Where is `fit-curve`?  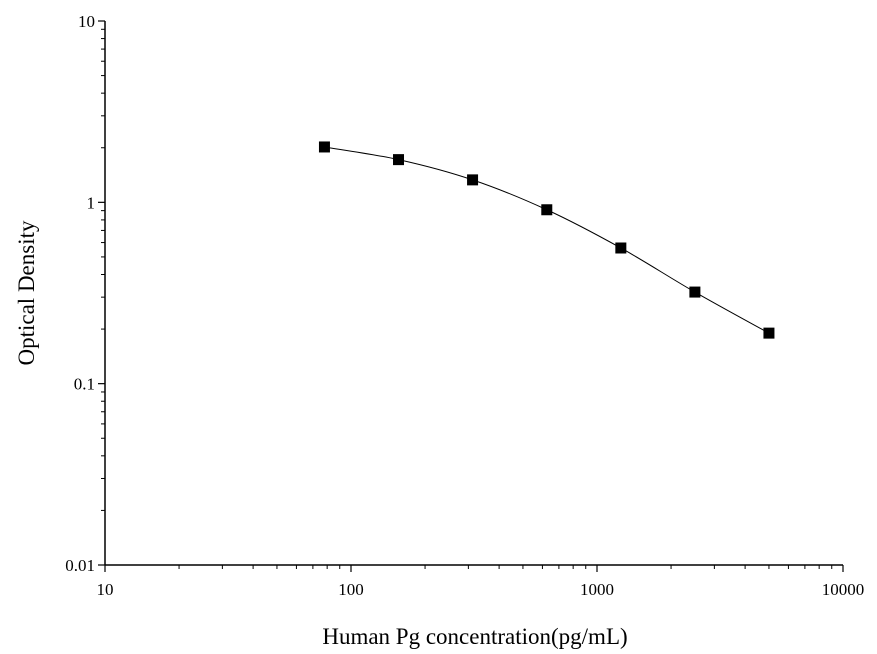
fit-curve is located at coordinates (547, 240).